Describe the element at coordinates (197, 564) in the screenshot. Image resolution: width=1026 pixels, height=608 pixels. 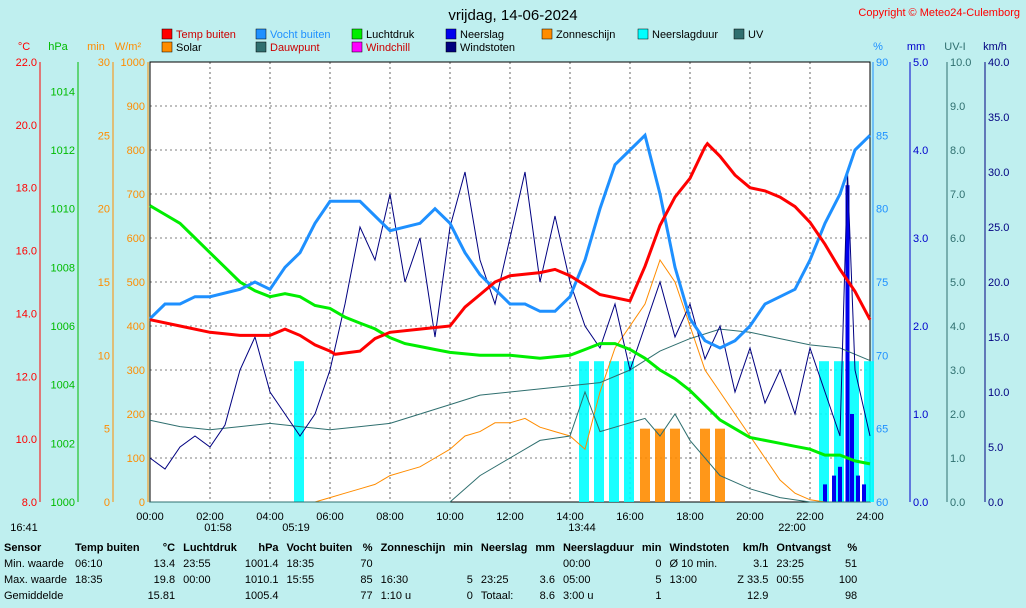
I see `stats-cell: 23:55` at that location.